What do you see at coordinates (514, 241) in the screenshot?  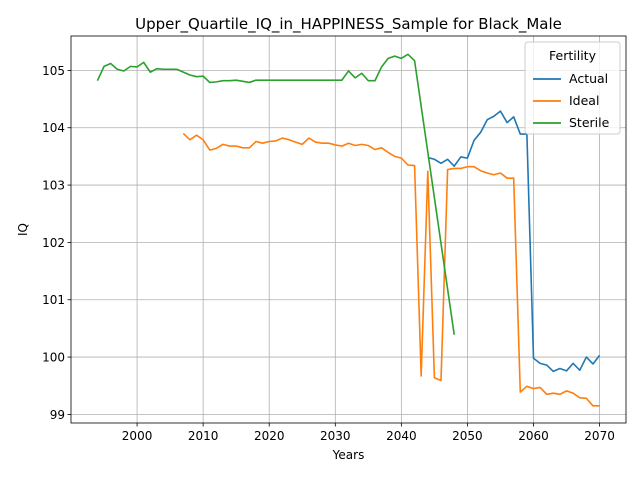 I see `series-line-actual` at bounding box center [514, 241].